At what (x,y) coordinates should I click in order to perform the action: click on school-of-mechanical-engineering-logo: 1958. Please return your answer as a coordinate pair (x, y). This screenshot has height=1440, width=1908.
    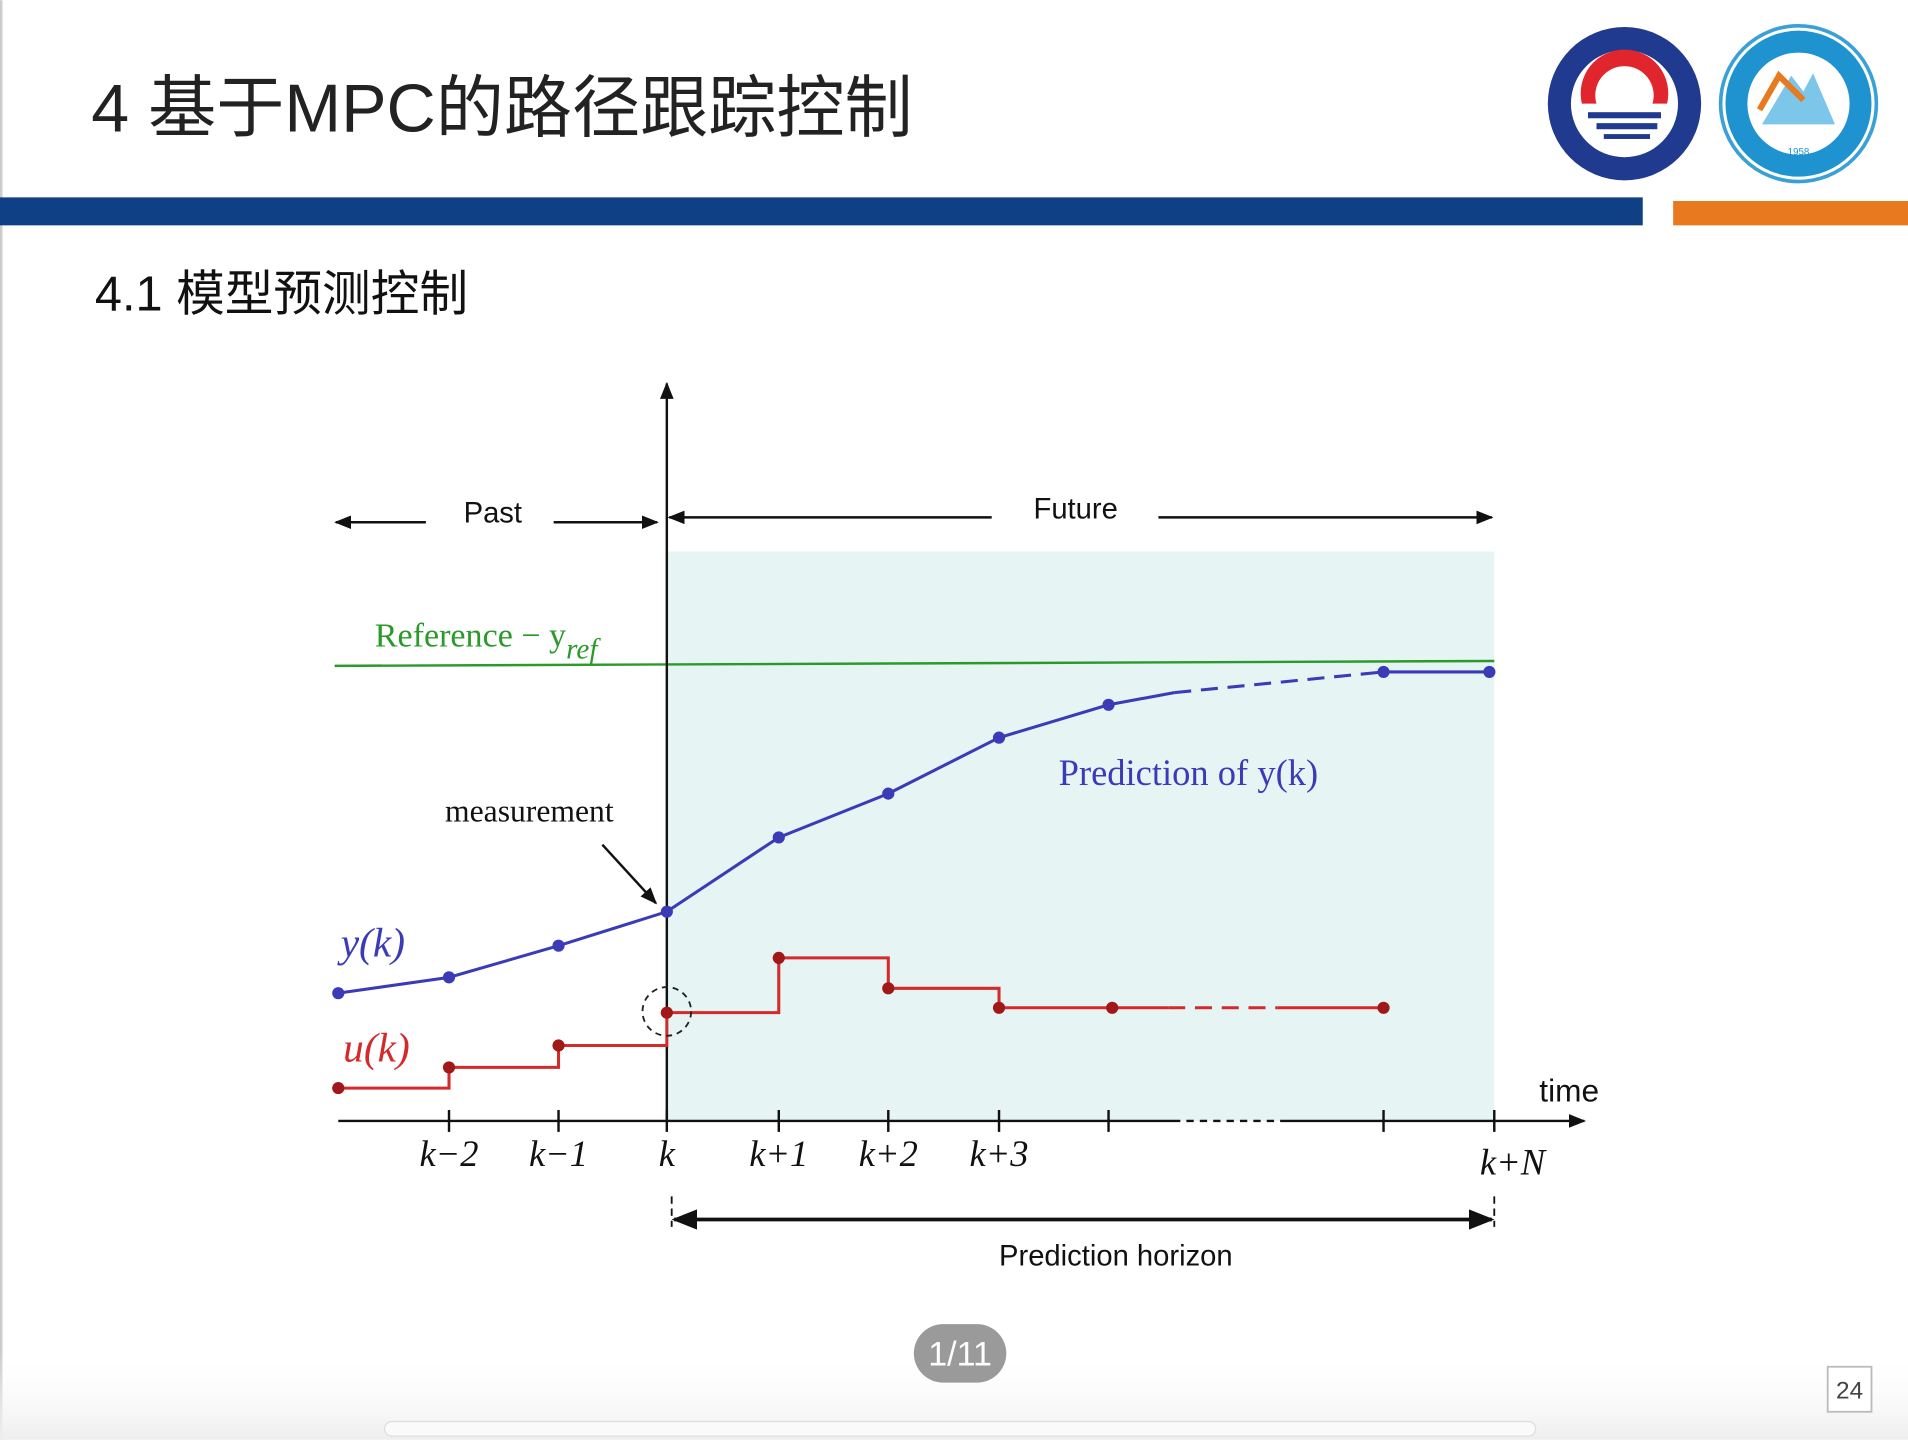
    Looking at the image, I should click on (1798, 103).